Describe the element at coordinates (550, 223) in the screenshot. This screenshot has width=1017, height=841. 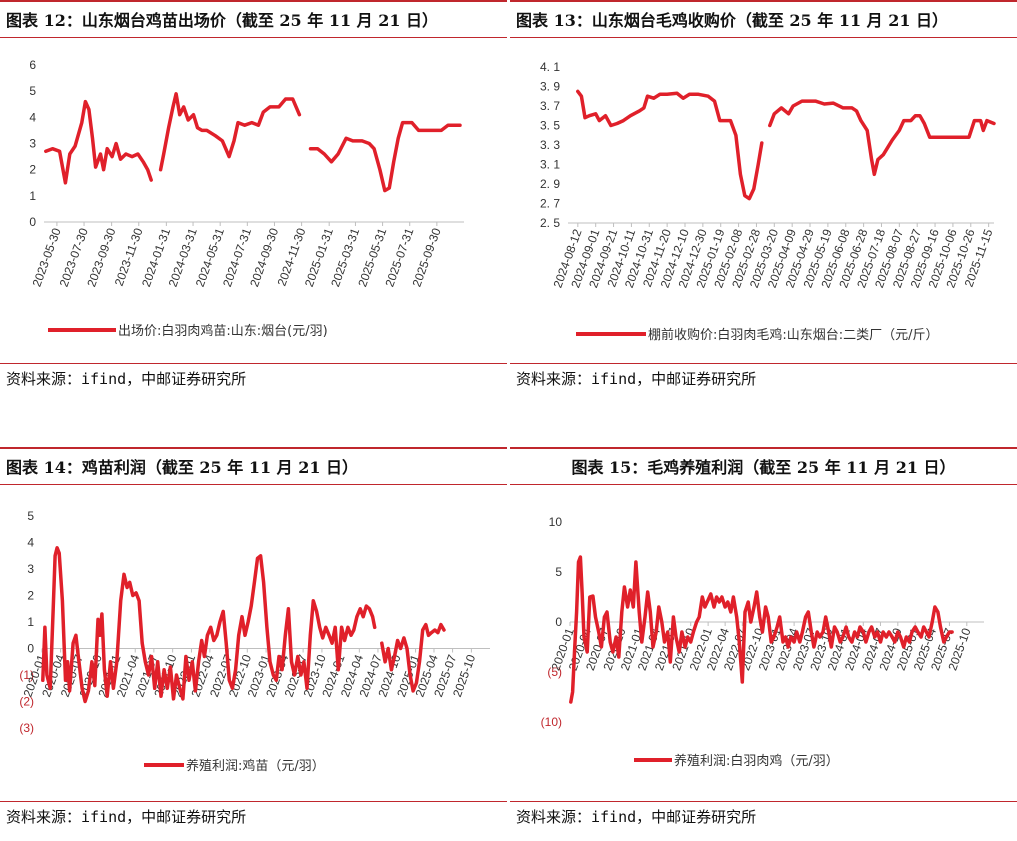
I see `y-tick-label: 2. 5` at that location.